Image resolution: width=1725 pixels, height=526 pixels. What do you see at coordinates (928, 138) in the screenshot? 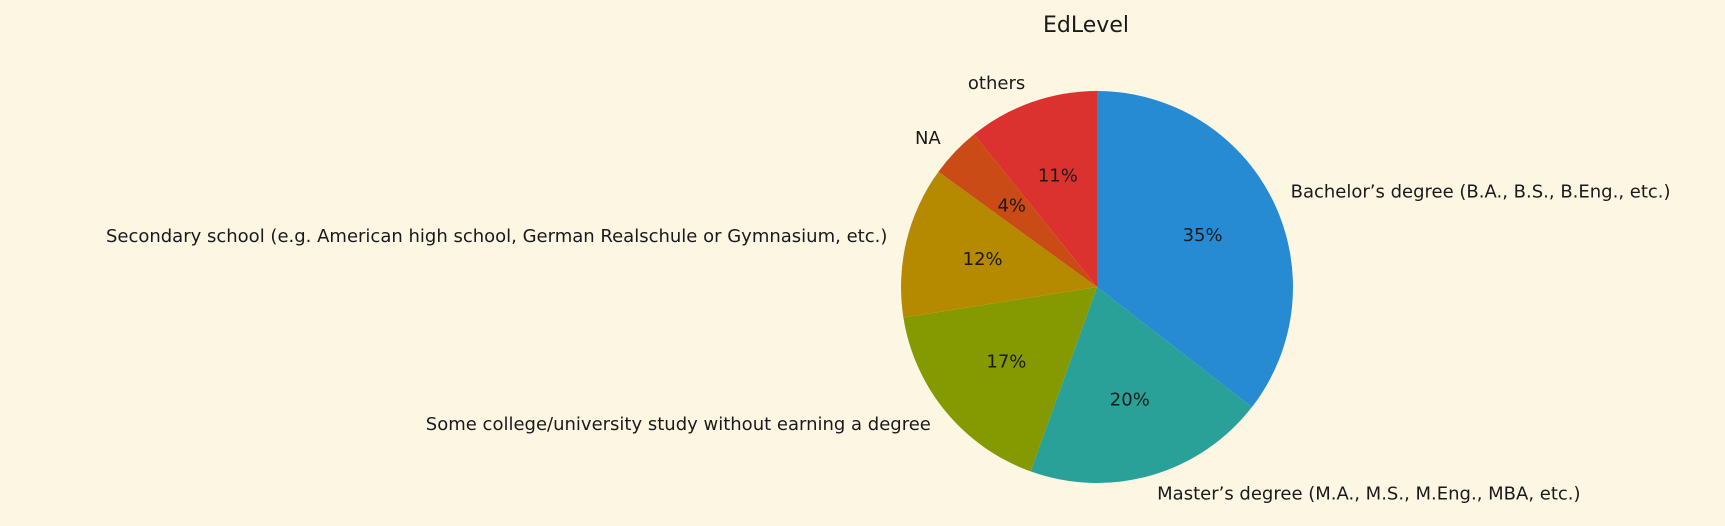
I see `pie-category-label: NA` at bounding box center [928, 138].